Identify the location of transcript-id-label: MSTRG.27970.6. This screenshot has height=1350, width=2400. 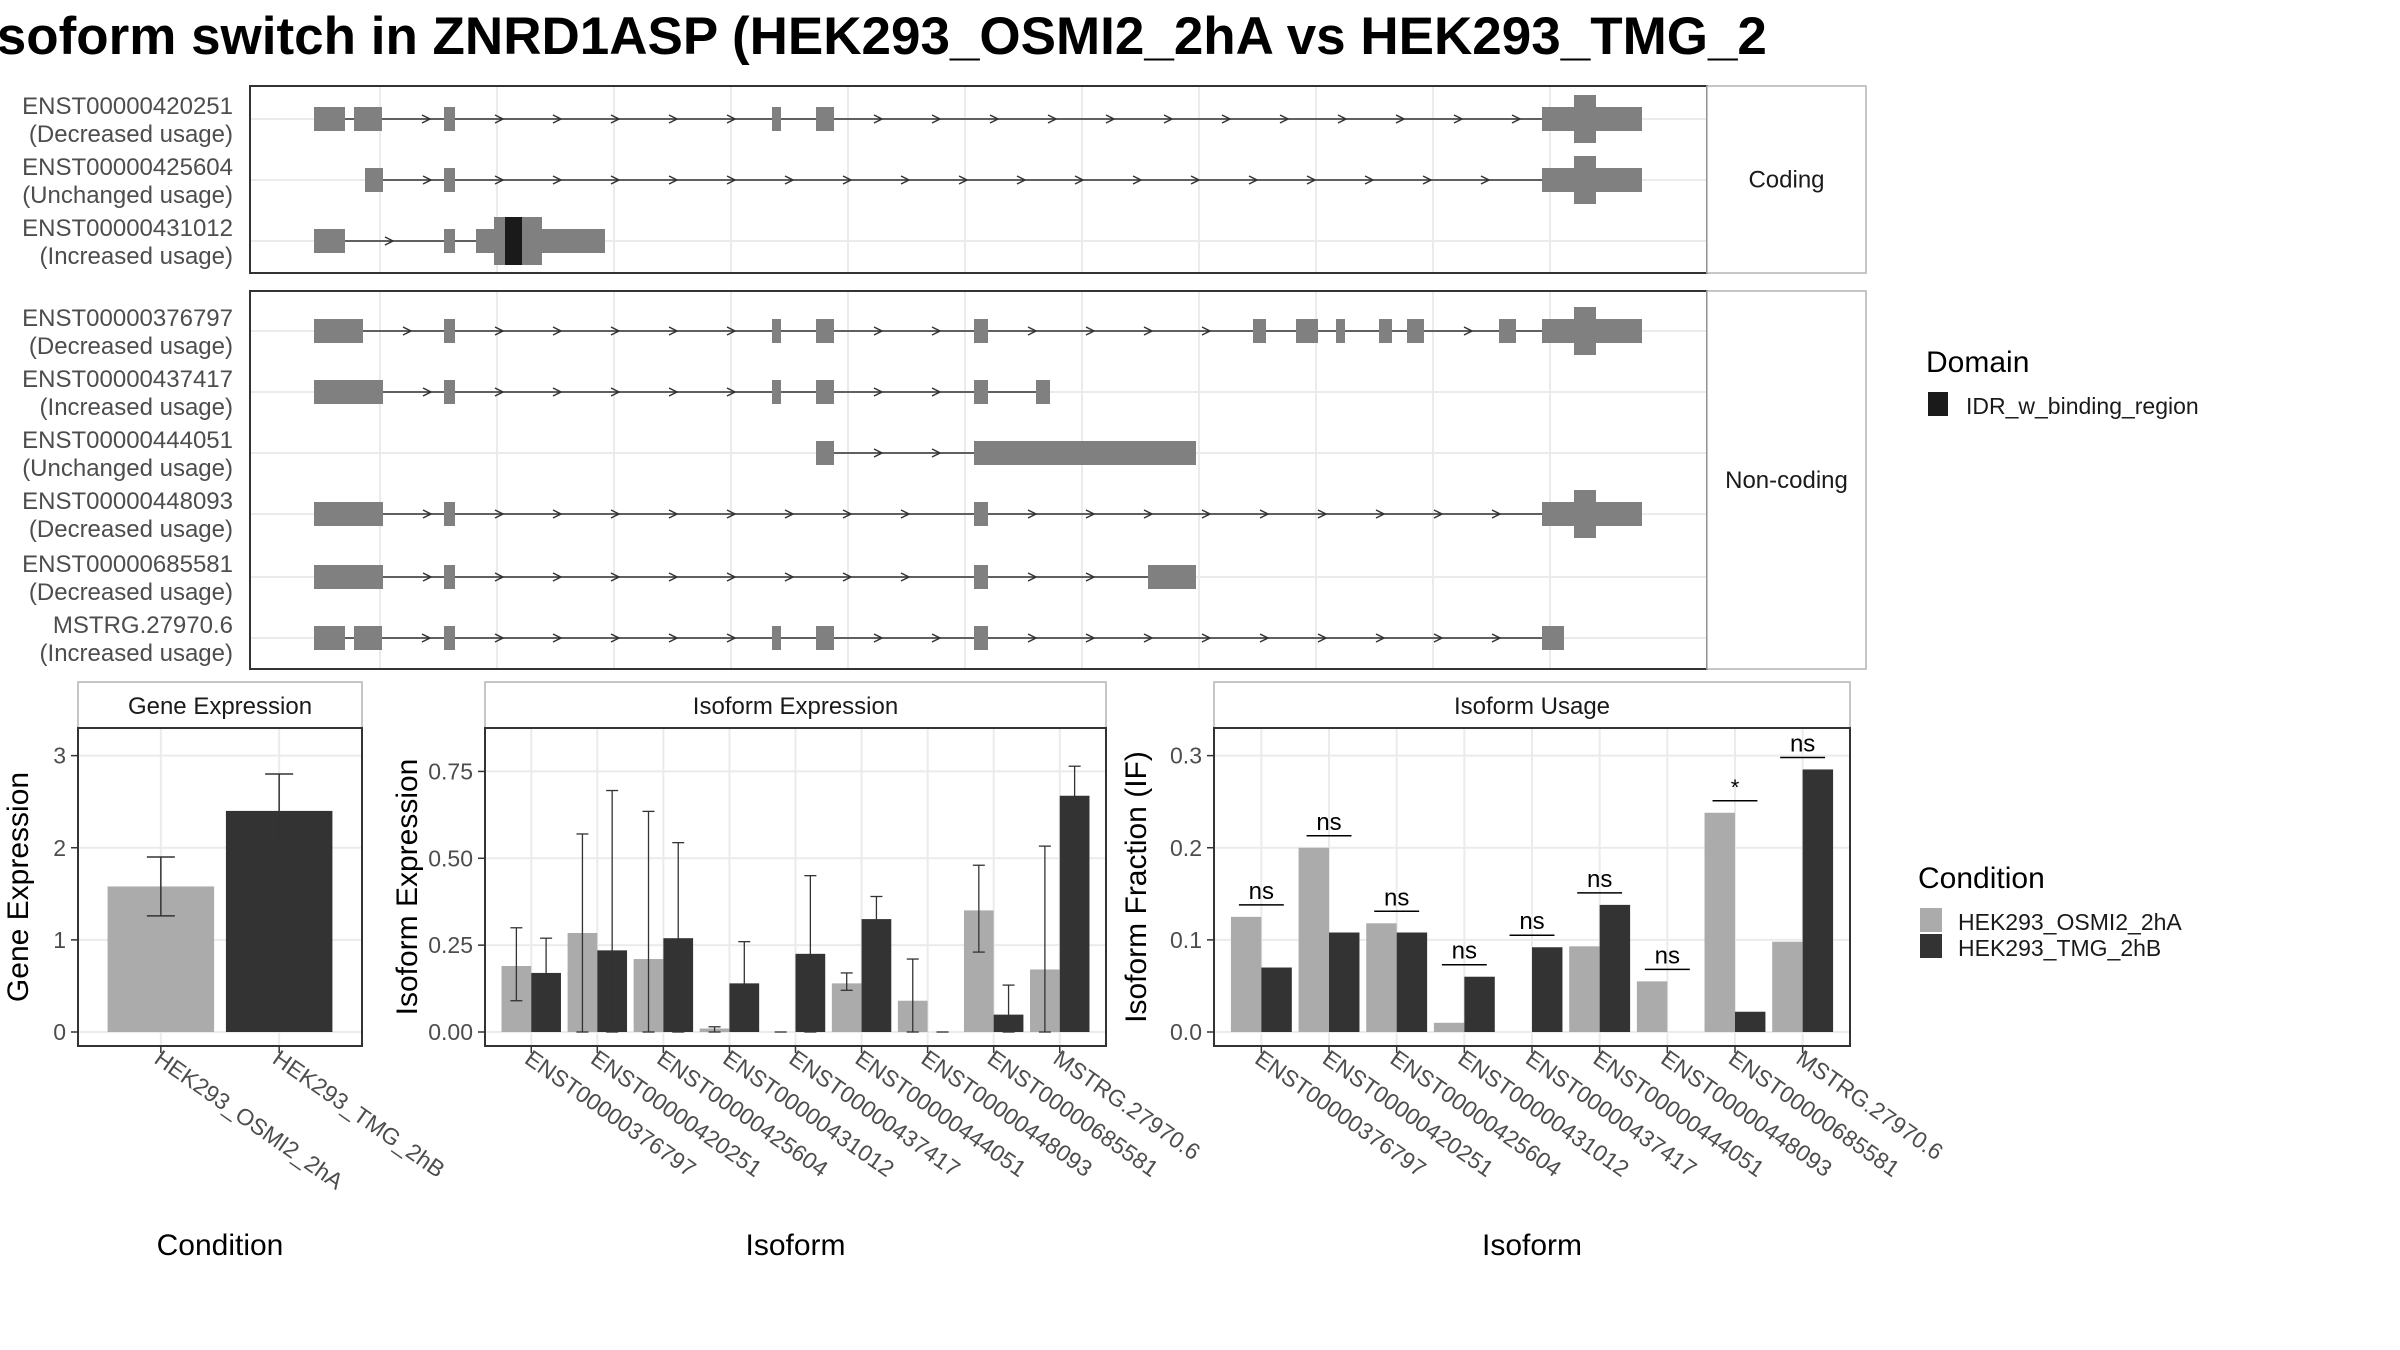
(143, 625).